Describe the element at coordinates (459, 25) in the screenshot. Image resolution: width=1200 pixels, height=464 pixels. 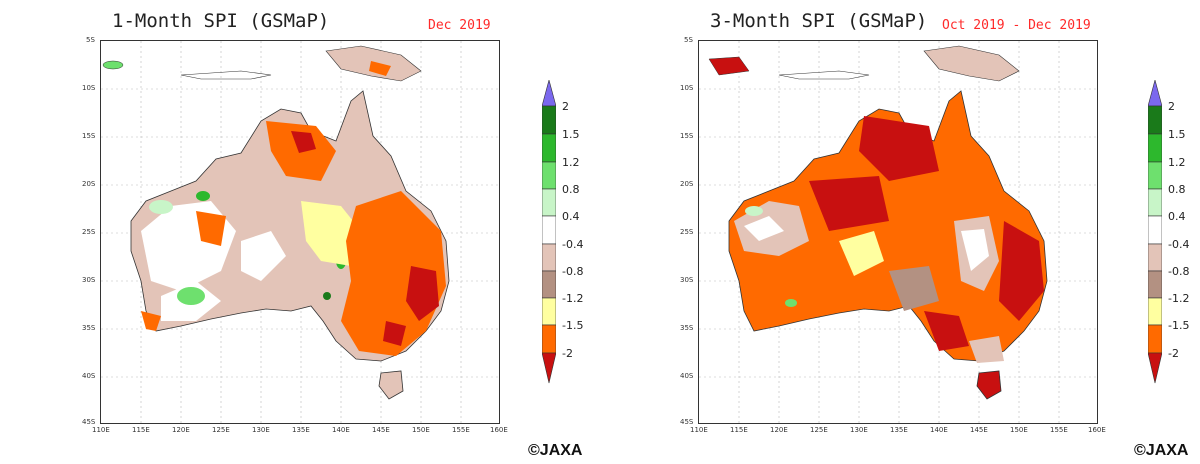
I see `period-label: Dec 2019` at that location.